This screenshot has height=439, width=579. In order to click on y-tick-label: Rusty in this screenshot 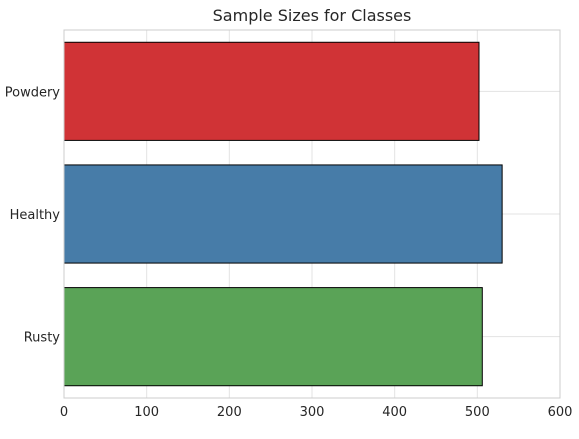, I will do `click(42, 338)`.